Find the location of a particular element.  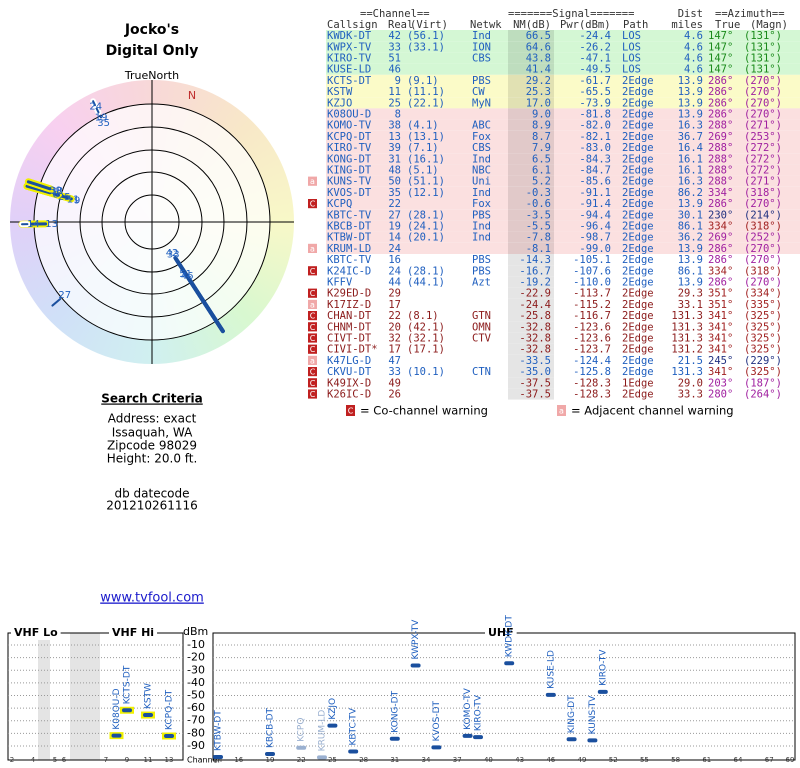

table-cell: -24.4 is located at coordinates (535, 305).